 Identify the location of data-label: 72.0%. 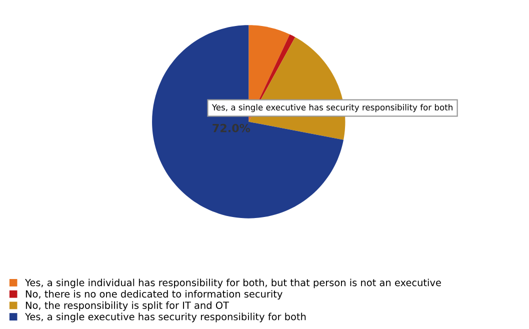
(231, 128).